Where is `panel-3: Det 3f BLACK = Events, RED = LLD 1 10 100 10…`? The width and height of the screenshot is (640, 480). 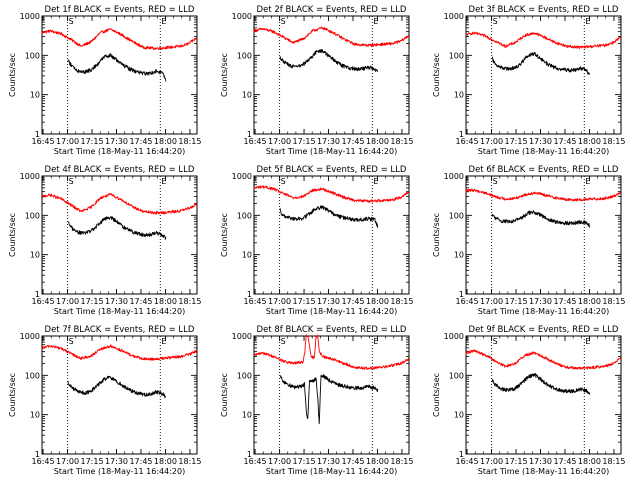 panel-3: Det 3f BLACK = Events, RED = LLD 1 10 100 10… is located at coordinates (528, 80).